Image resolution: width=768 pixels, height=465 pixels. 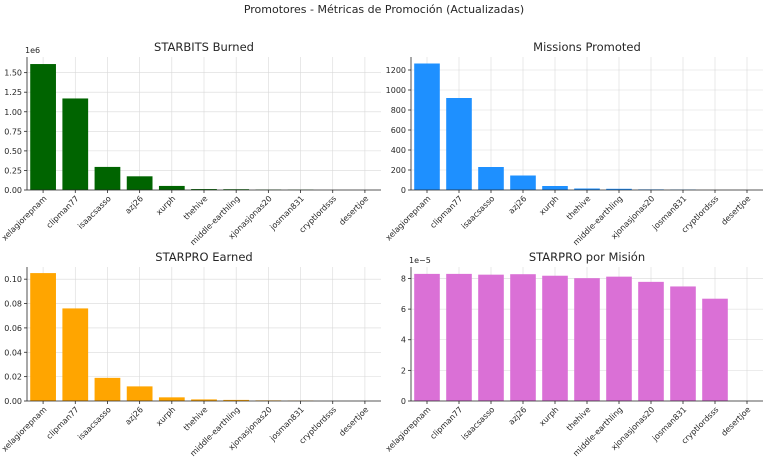 What do you see at coordinates (587, 339) in the screenshot?
I see `bar-thehive` at bounding box center [587, 339].